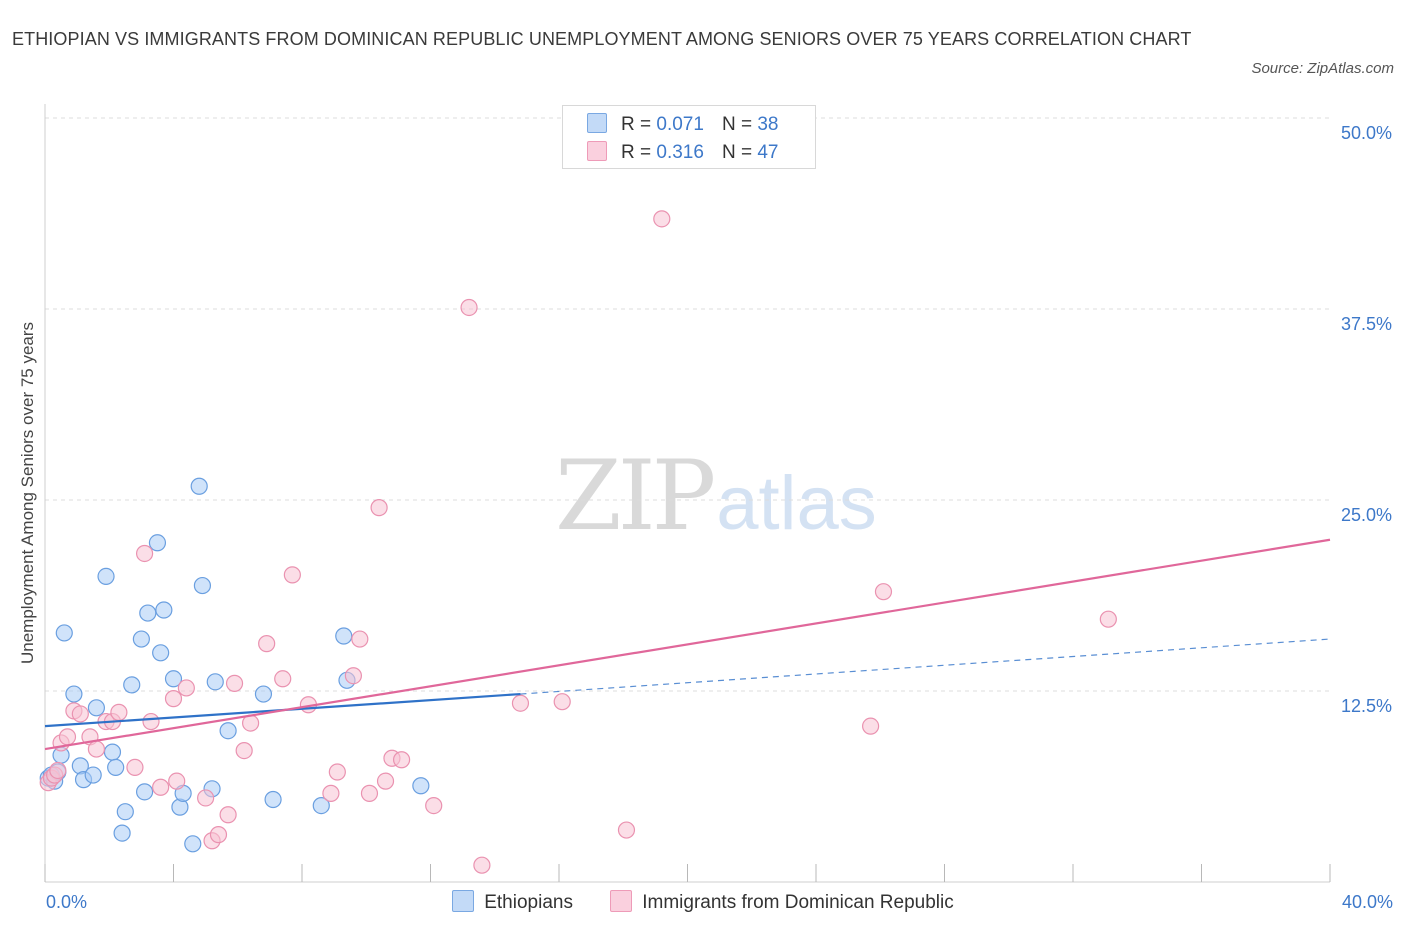 The image size is (1406, 930). What do you see at coordinates (463, 901) in the screenshot?
I see `legend-swatch-ethiopians` at bounding box center [463, 901].